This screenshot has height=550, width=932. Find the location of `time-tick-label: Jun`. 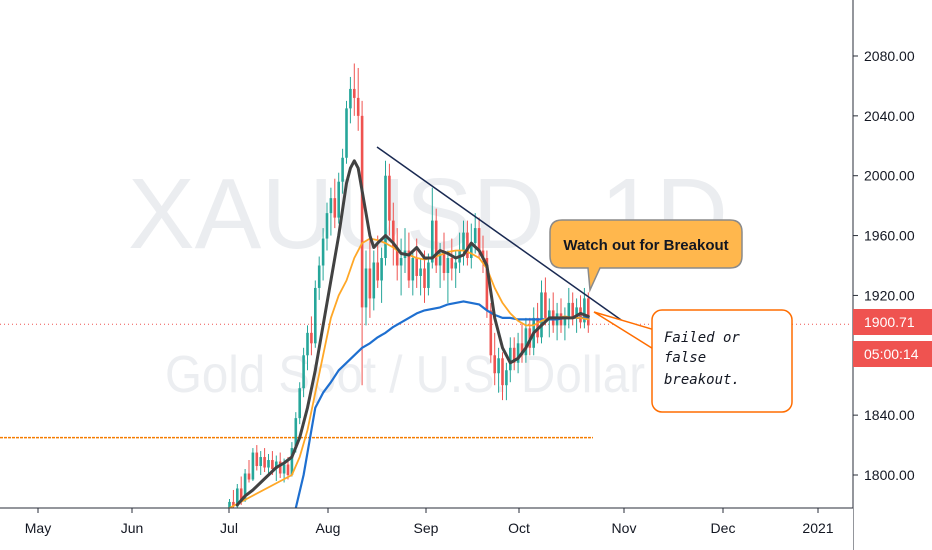

time-tick-label: Jun is located at coordinates (132, 528).